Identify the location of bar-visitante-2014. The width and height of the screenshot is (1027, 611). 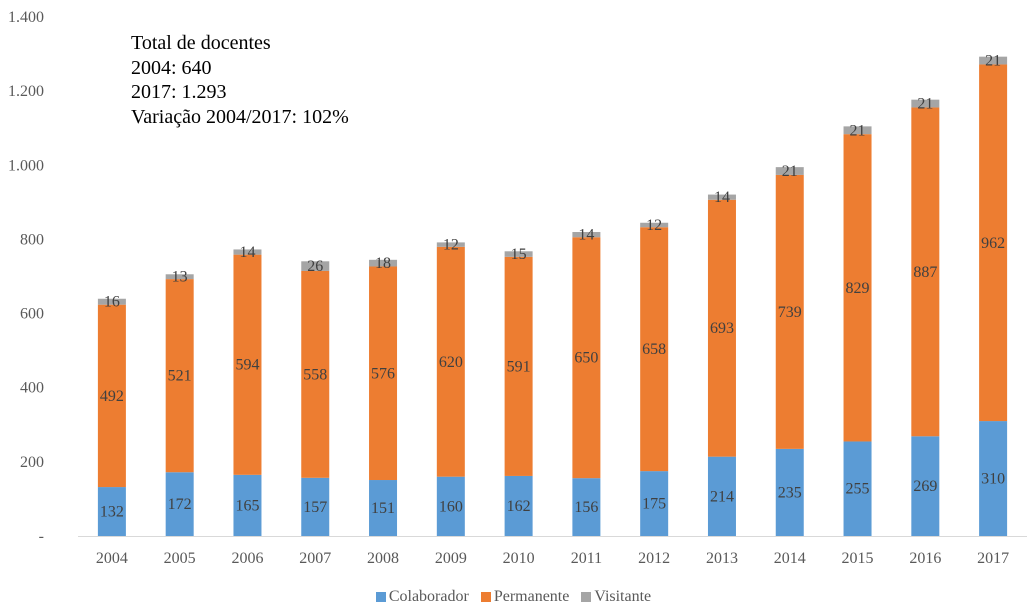
(789, 171).